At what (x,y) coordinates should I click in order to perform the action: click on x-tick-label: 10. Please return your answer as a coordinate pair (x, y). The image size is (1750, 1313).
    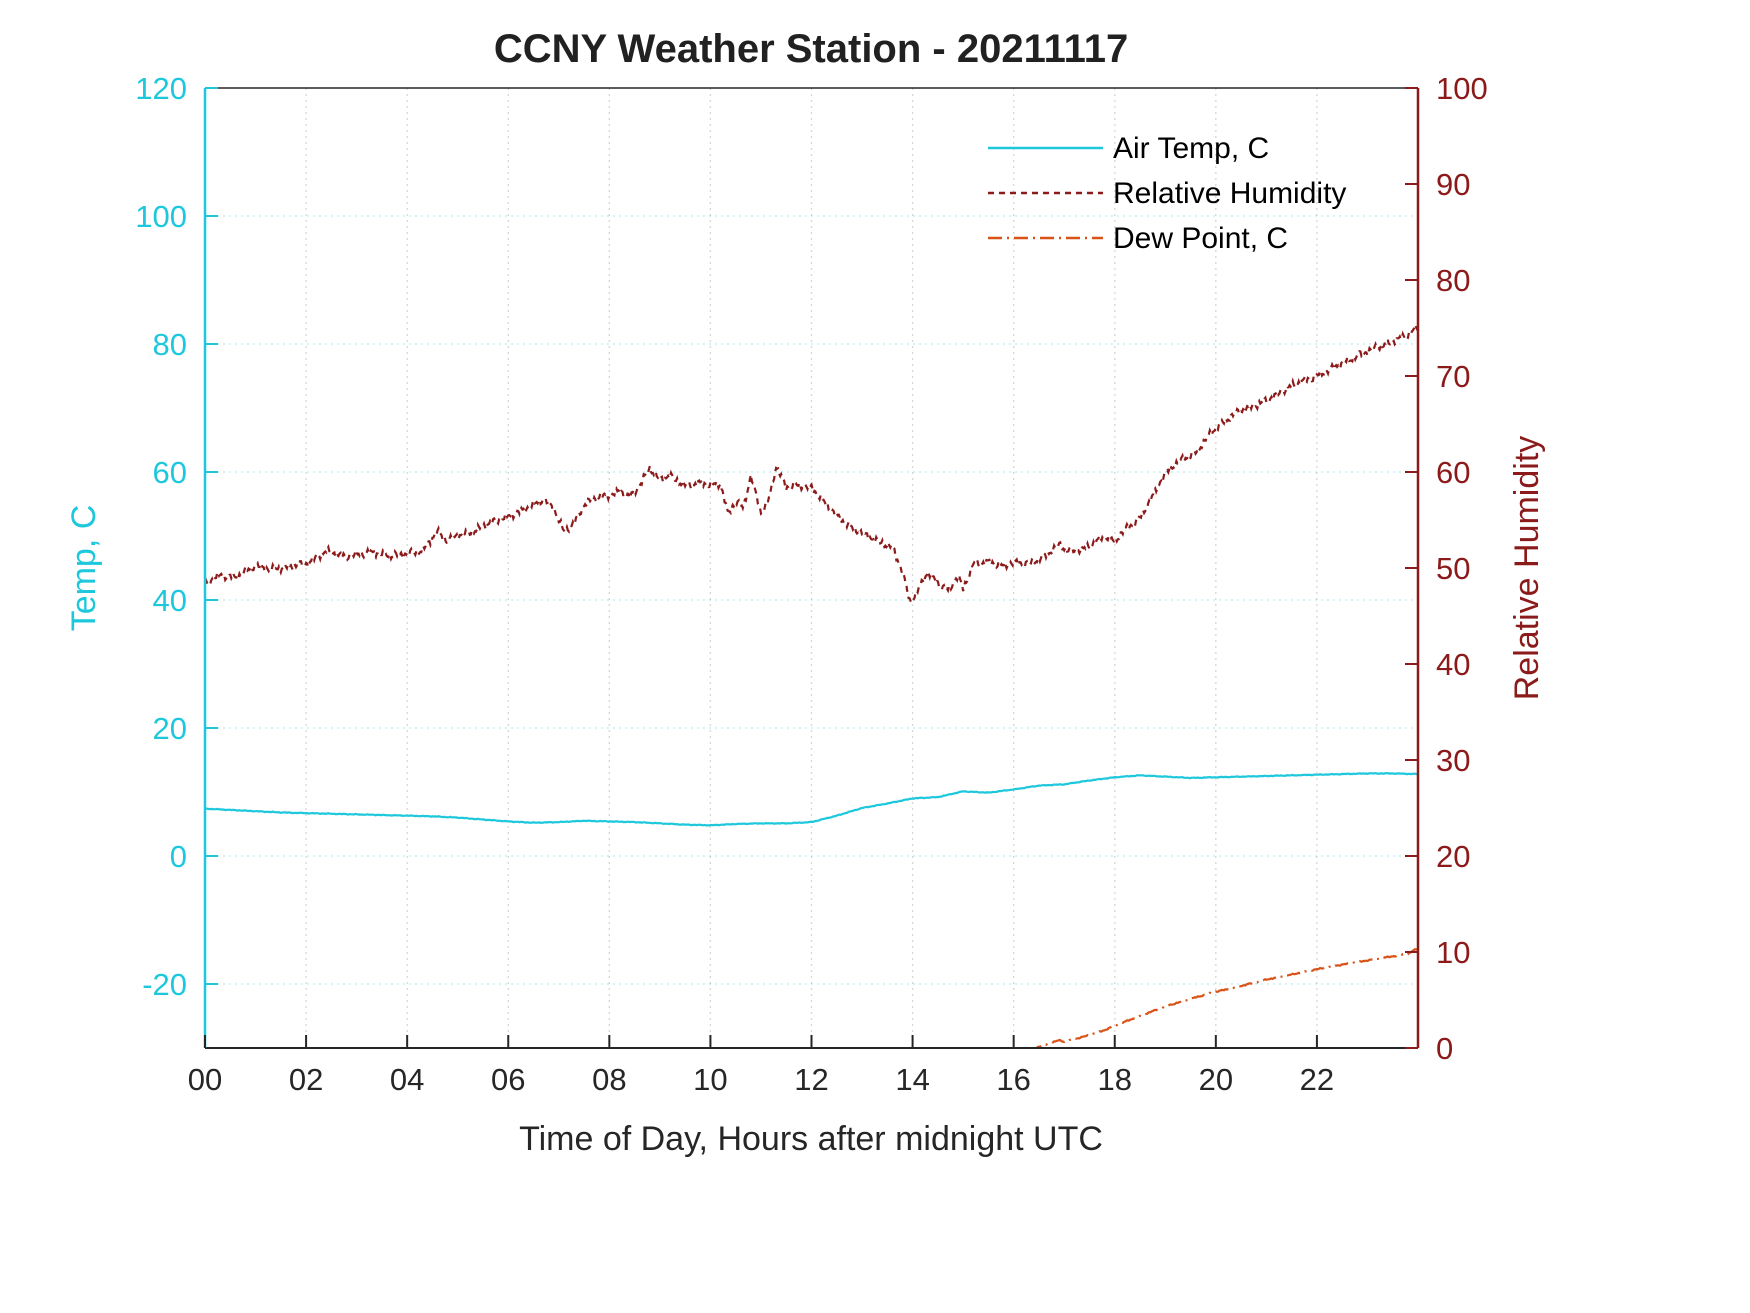
    Looking at the image, I should click on (710, 1079).